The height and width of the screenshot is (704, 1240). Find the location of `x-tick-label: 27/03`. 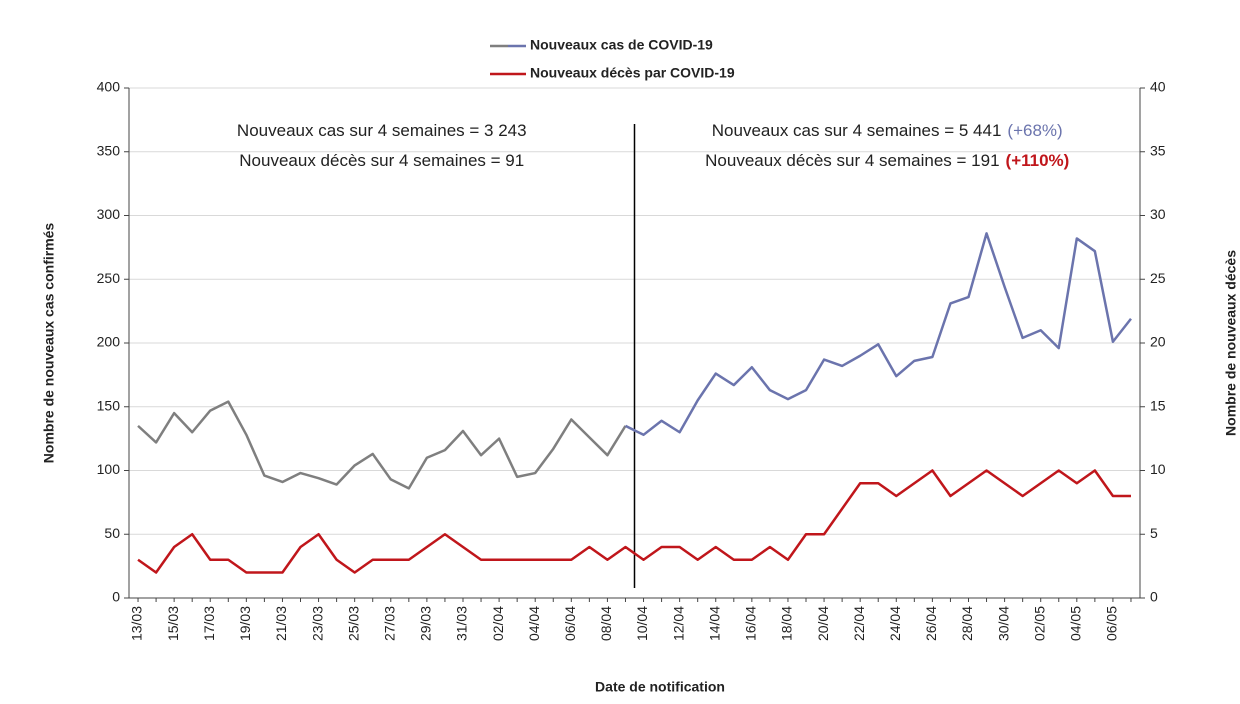

x-tick-label: 27/03 is located at coordinates (389, 623).